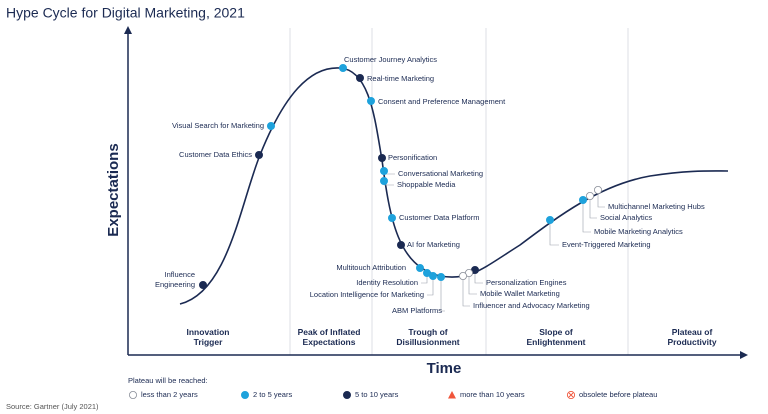  I want to click on point-label-line: Personification, so click(412, 157).